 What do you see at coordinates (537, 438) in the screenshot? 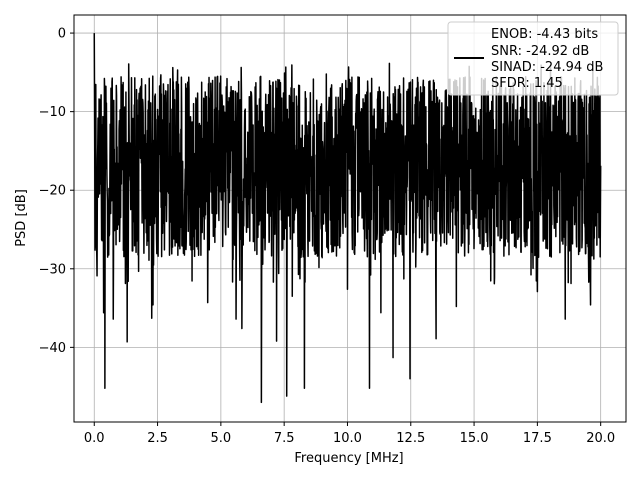
I see `x-tick-label: 17.5` at bounding box center [537, 438].